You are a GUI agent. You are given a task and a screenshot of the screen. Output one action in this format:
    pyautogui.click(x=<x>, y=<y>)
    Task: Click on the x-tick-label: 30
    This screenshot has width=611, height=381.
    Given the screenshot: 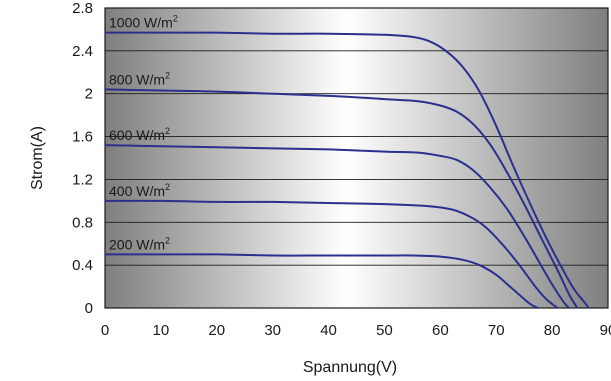 What is the action you would take?
    pyautogui.click(x=272, y=330)
    